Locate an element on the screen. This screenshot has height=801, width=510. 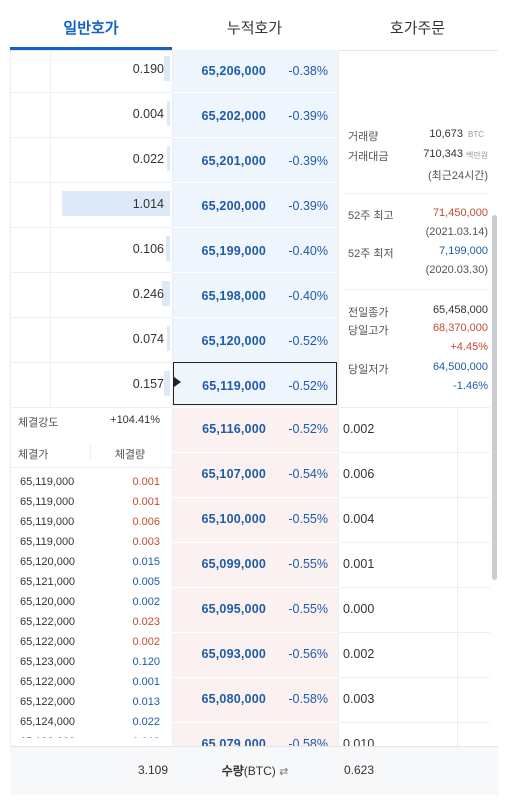
ask-price: 65,200,000 is located at coordinates (233, 206).